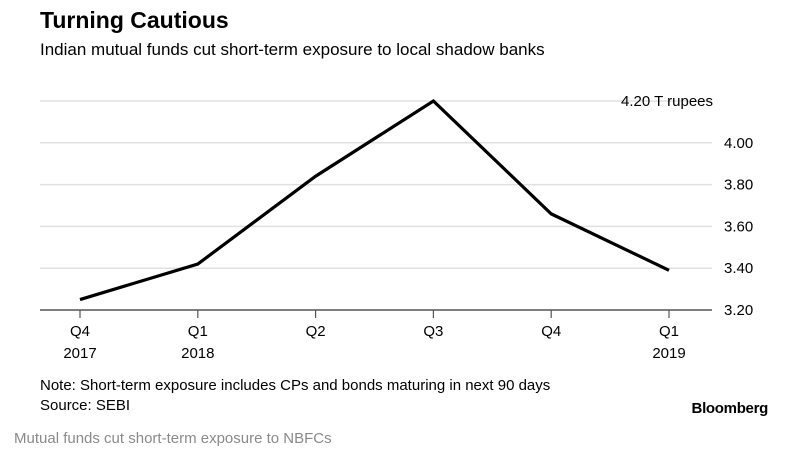  I want to click on x-tick-label: Q3, so click(433, 331).